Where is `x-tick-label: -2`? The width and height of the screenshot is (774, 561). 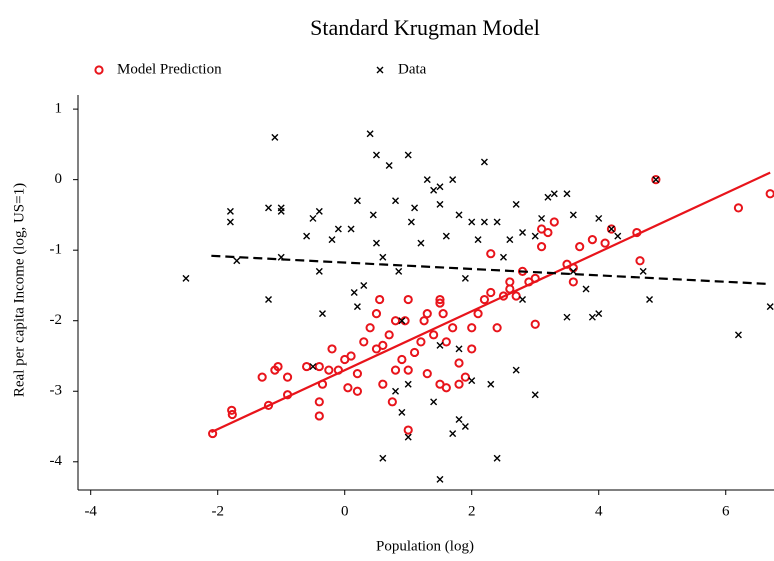
x-tick-label: -2 is located at coordinates (217, 511).